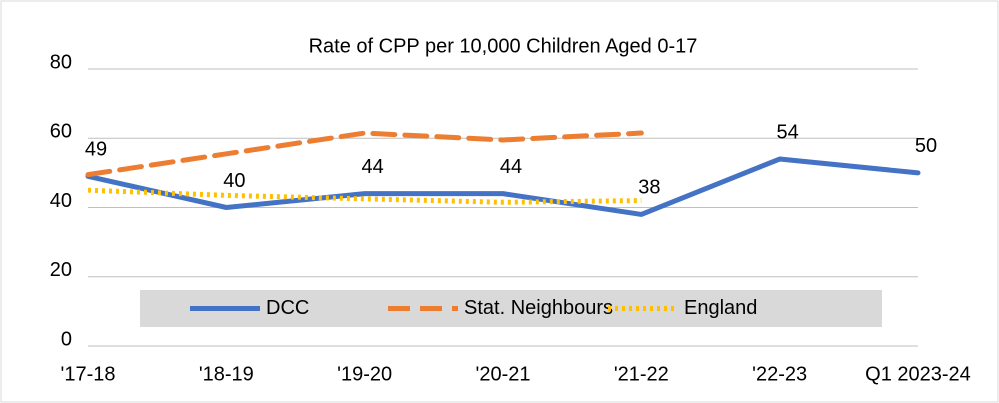 This screenshot has height=403, width=999. What do you see at coordinates (918, 374) in the screenshot?
I see `x-tick-label: Q1 2023-24` at bounding box center [918, 374].